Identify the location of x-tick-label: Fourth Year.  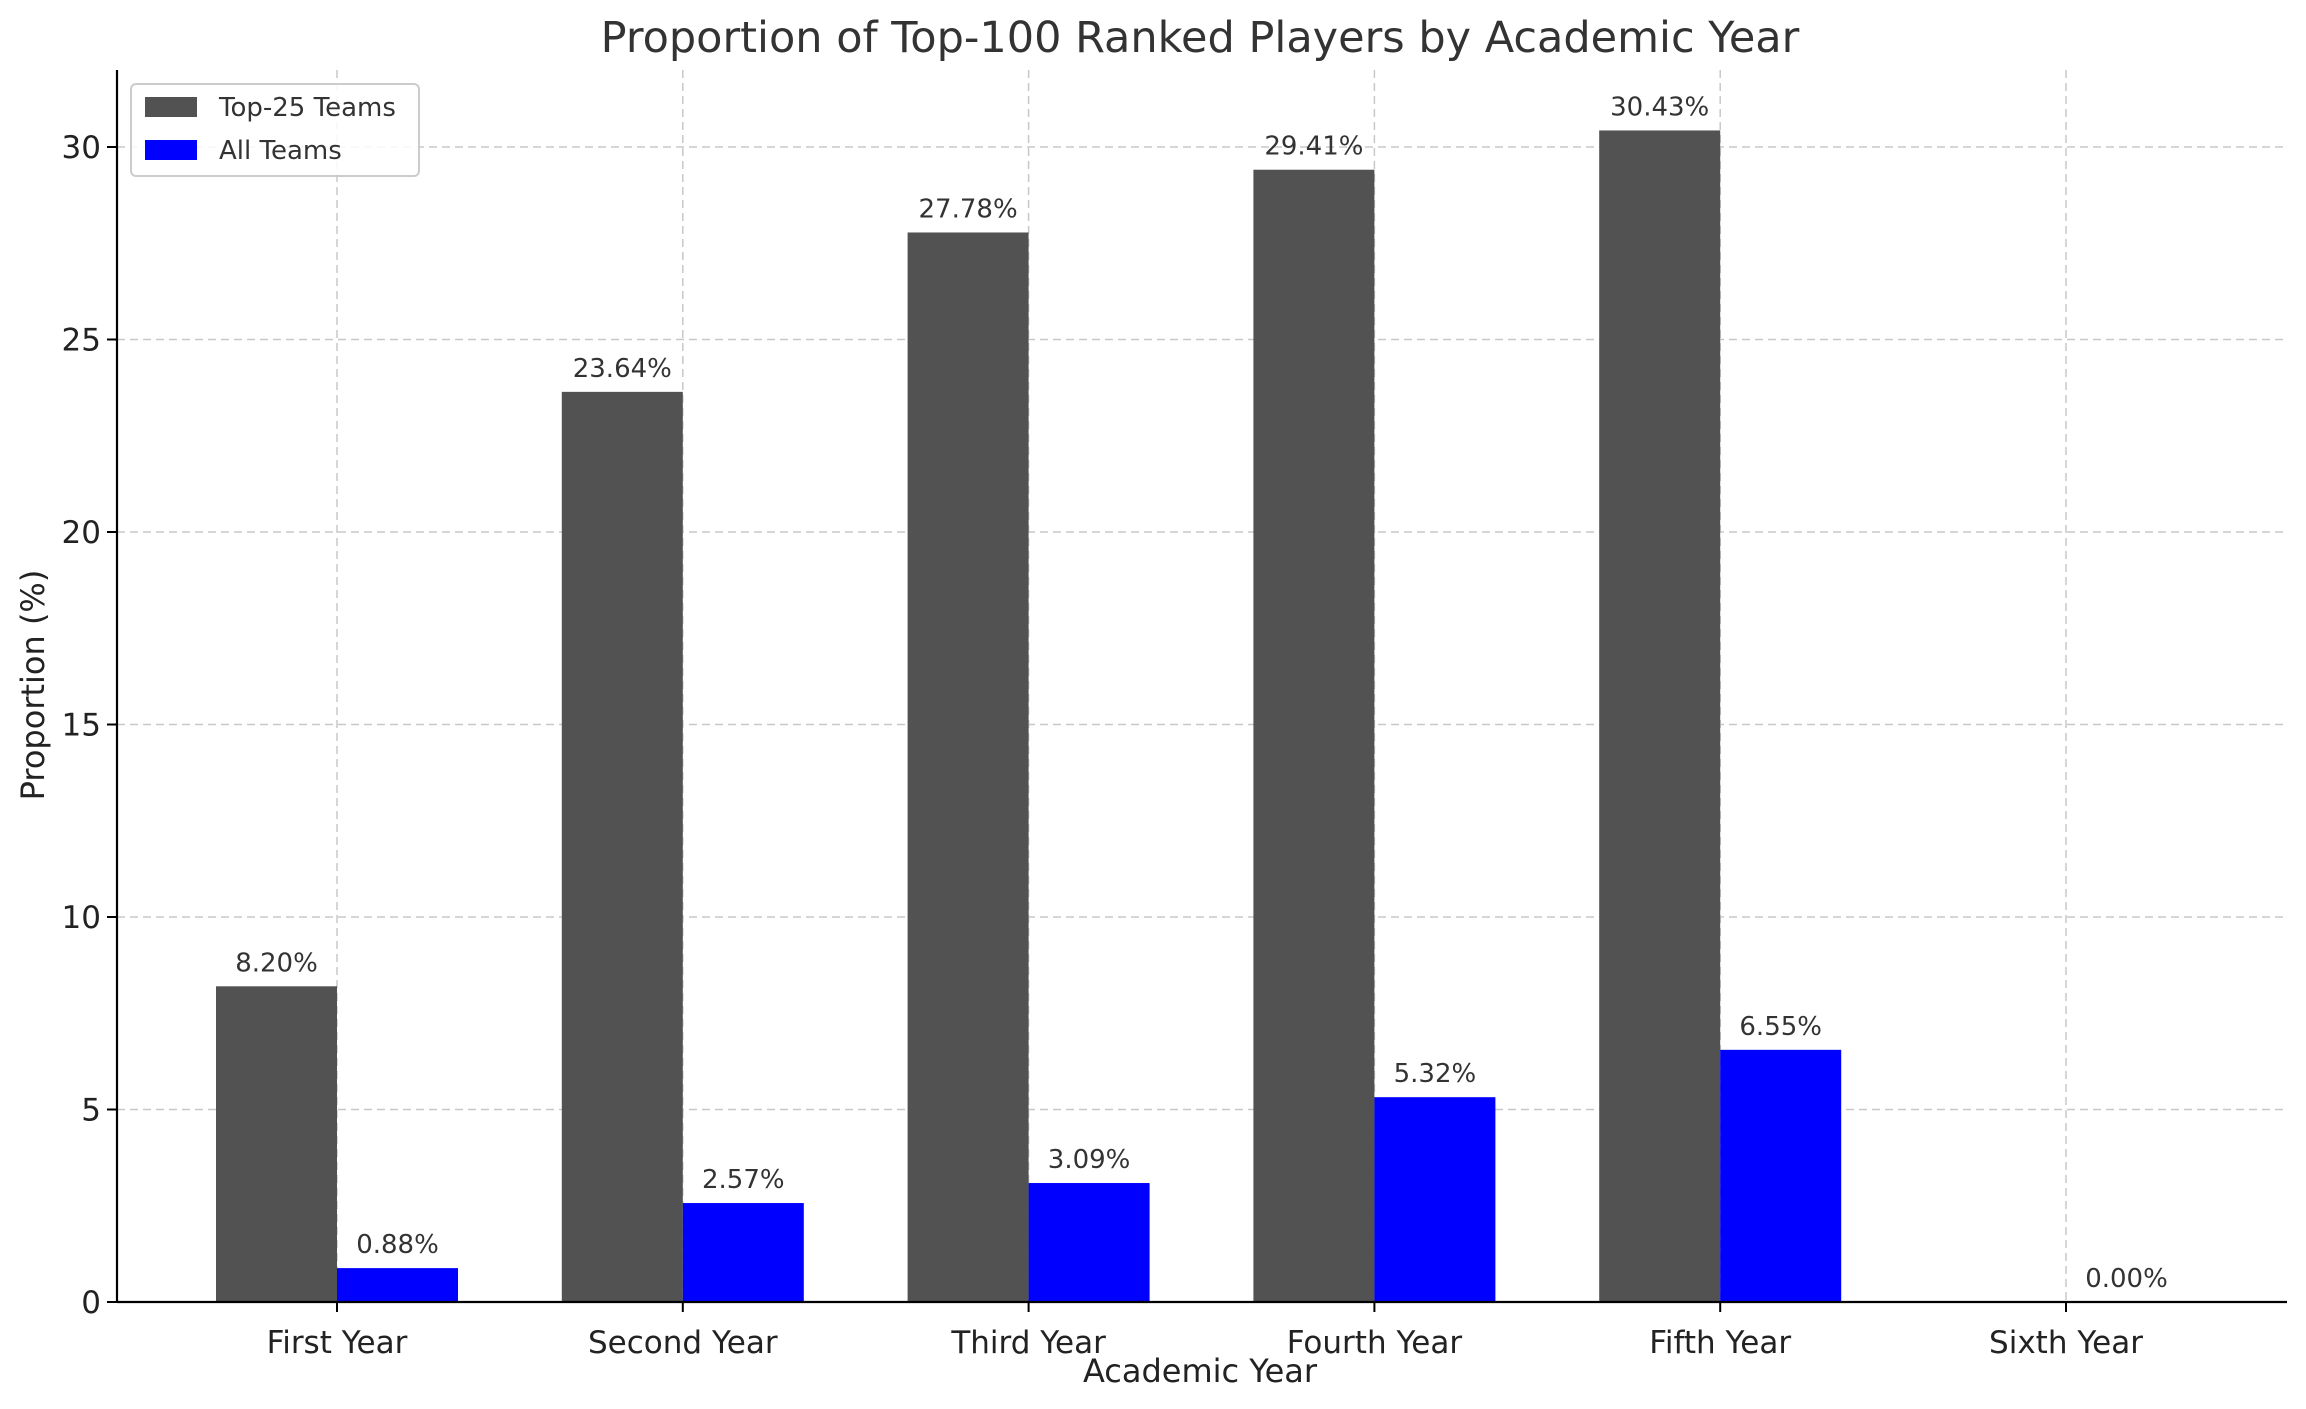
(1375, 1343).